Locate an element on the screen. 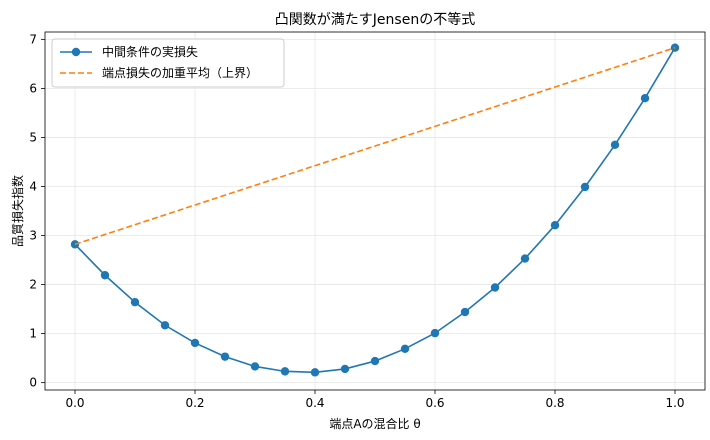  y-tick-label: 0 is located at coordinates (33, 383).